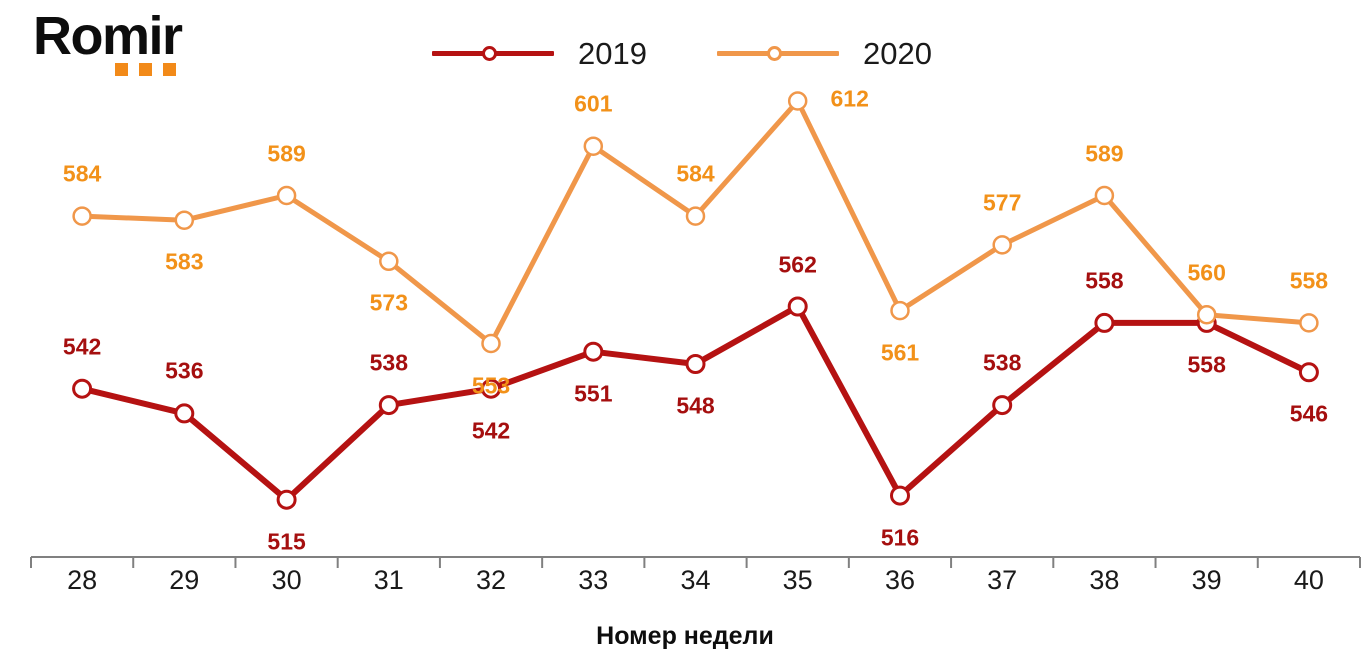 This screenshot has width=1370, height=670. What do you see at coordinates (593, 103) in the screenshot?
I see `data-label: 601` at bounding box center [593, 103].